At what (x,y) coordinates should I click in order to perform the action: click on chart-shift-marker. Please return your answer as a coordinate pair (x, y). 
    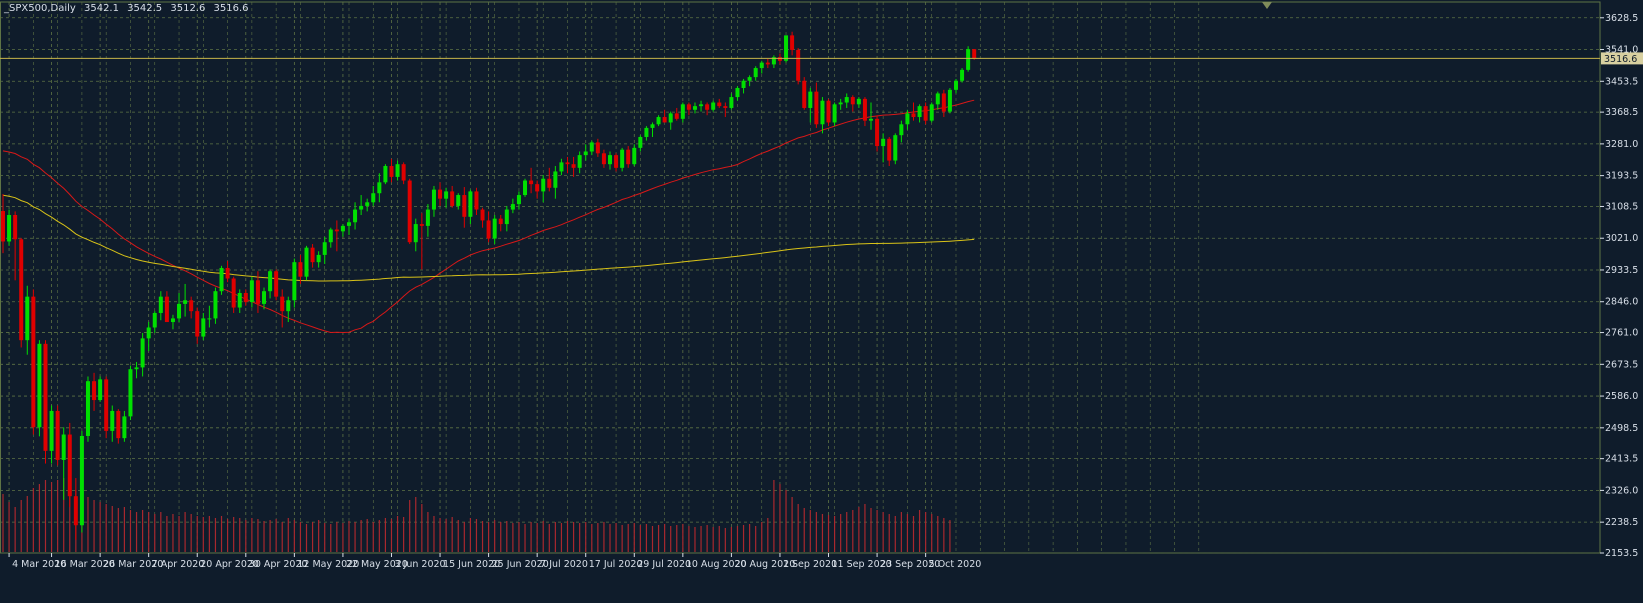
    Looking at the image, I should click on (1267, 5).